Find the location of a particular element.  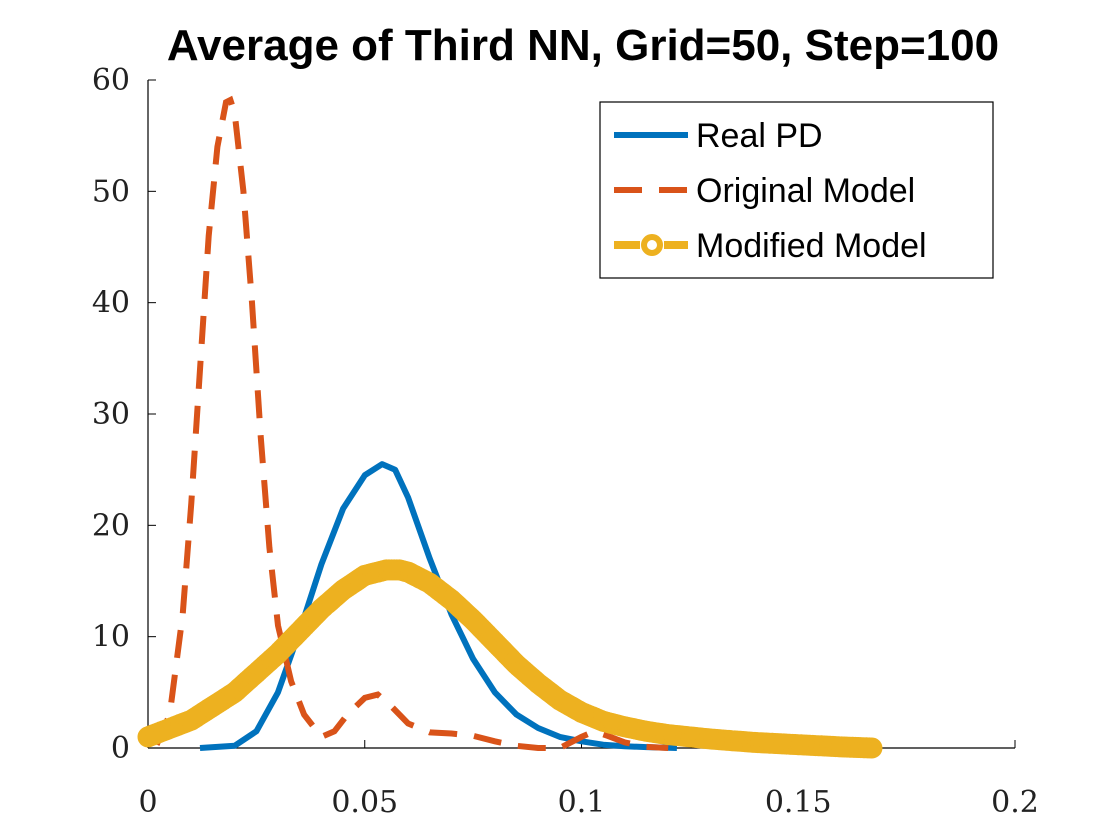

x-tick-label: 0.15 is located at coordinates (798, 802).